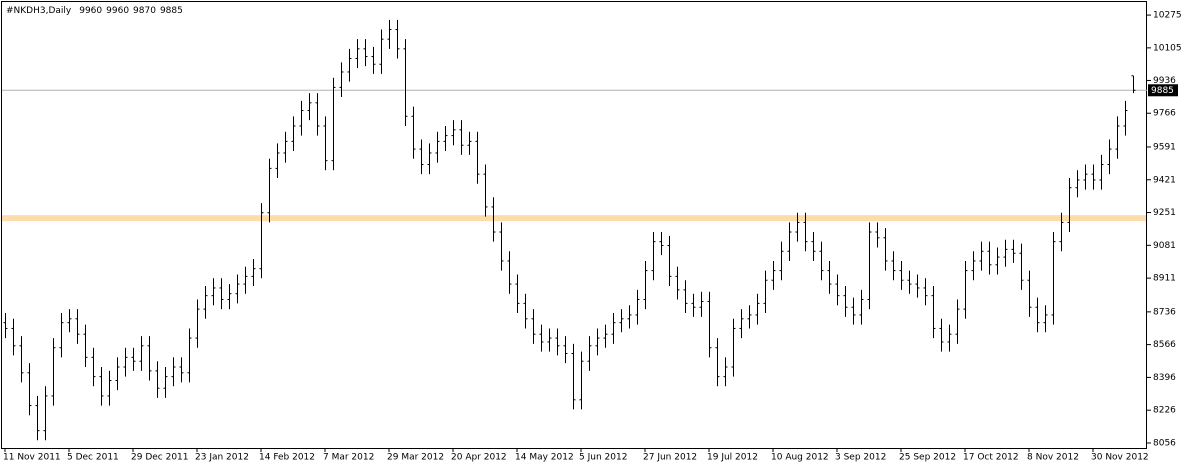 This screenshot has width=1184, height=466. I want to click on x-tick-label: 11 Nov 2011, so click(32, 458).